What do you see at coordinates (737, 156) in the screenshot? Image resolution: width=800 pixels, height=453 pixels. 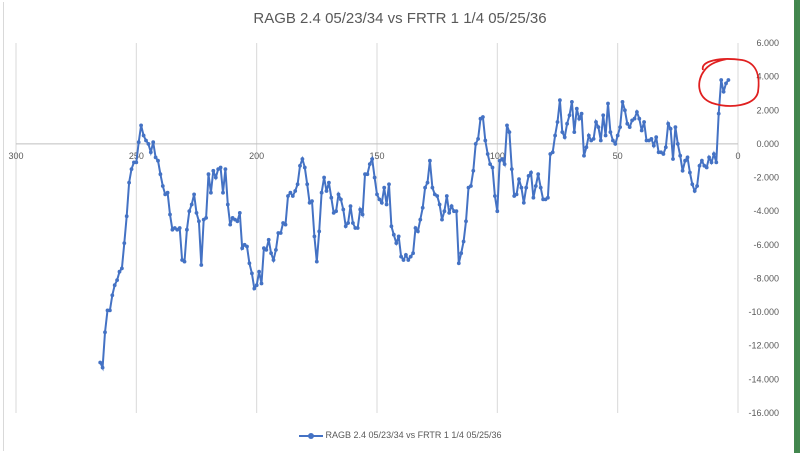 I see `x-tick-label: 0` at bounding box center [737, 156].